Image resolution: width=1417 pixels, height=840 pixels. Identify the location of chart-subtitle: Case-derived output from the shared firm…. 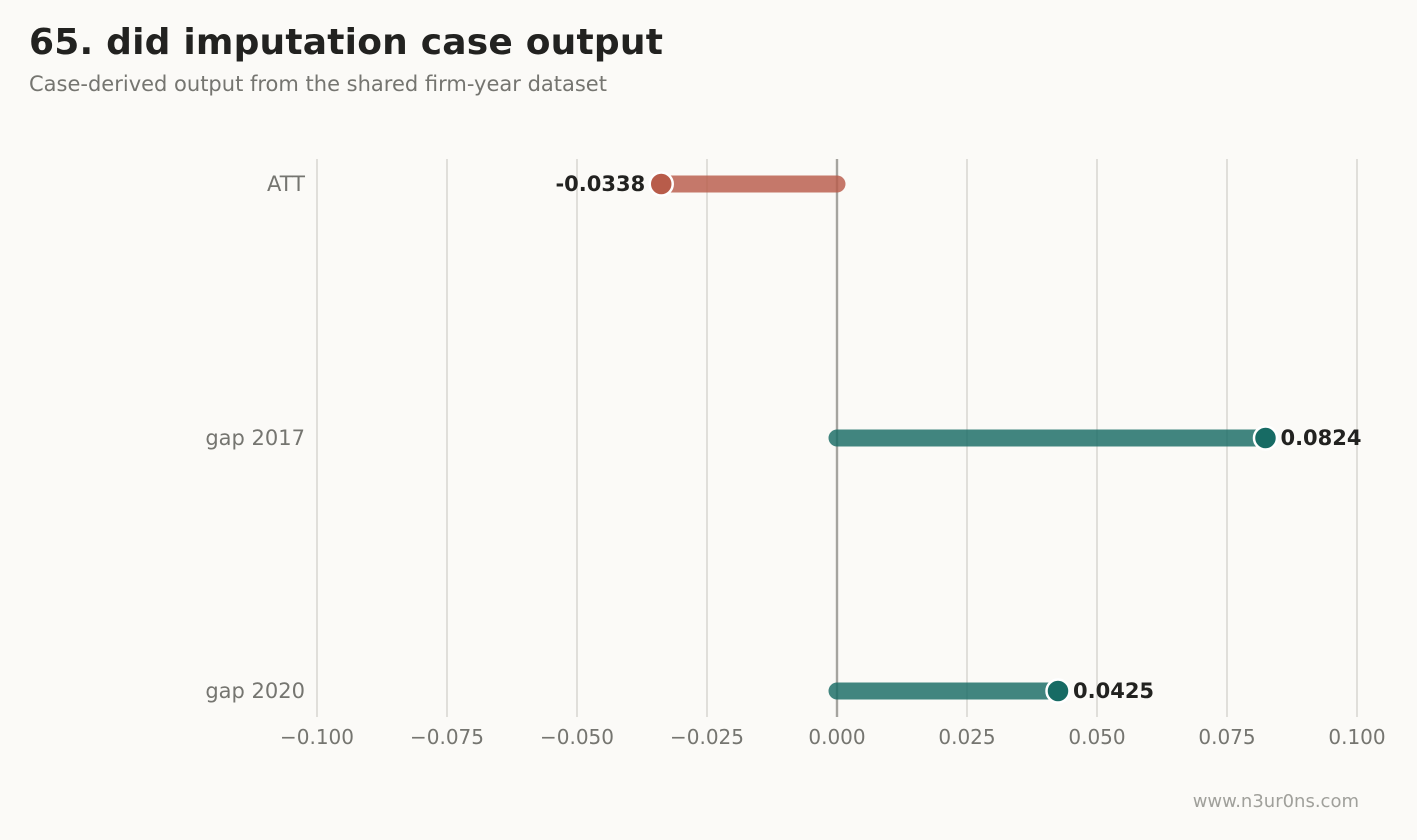
(318, 84).